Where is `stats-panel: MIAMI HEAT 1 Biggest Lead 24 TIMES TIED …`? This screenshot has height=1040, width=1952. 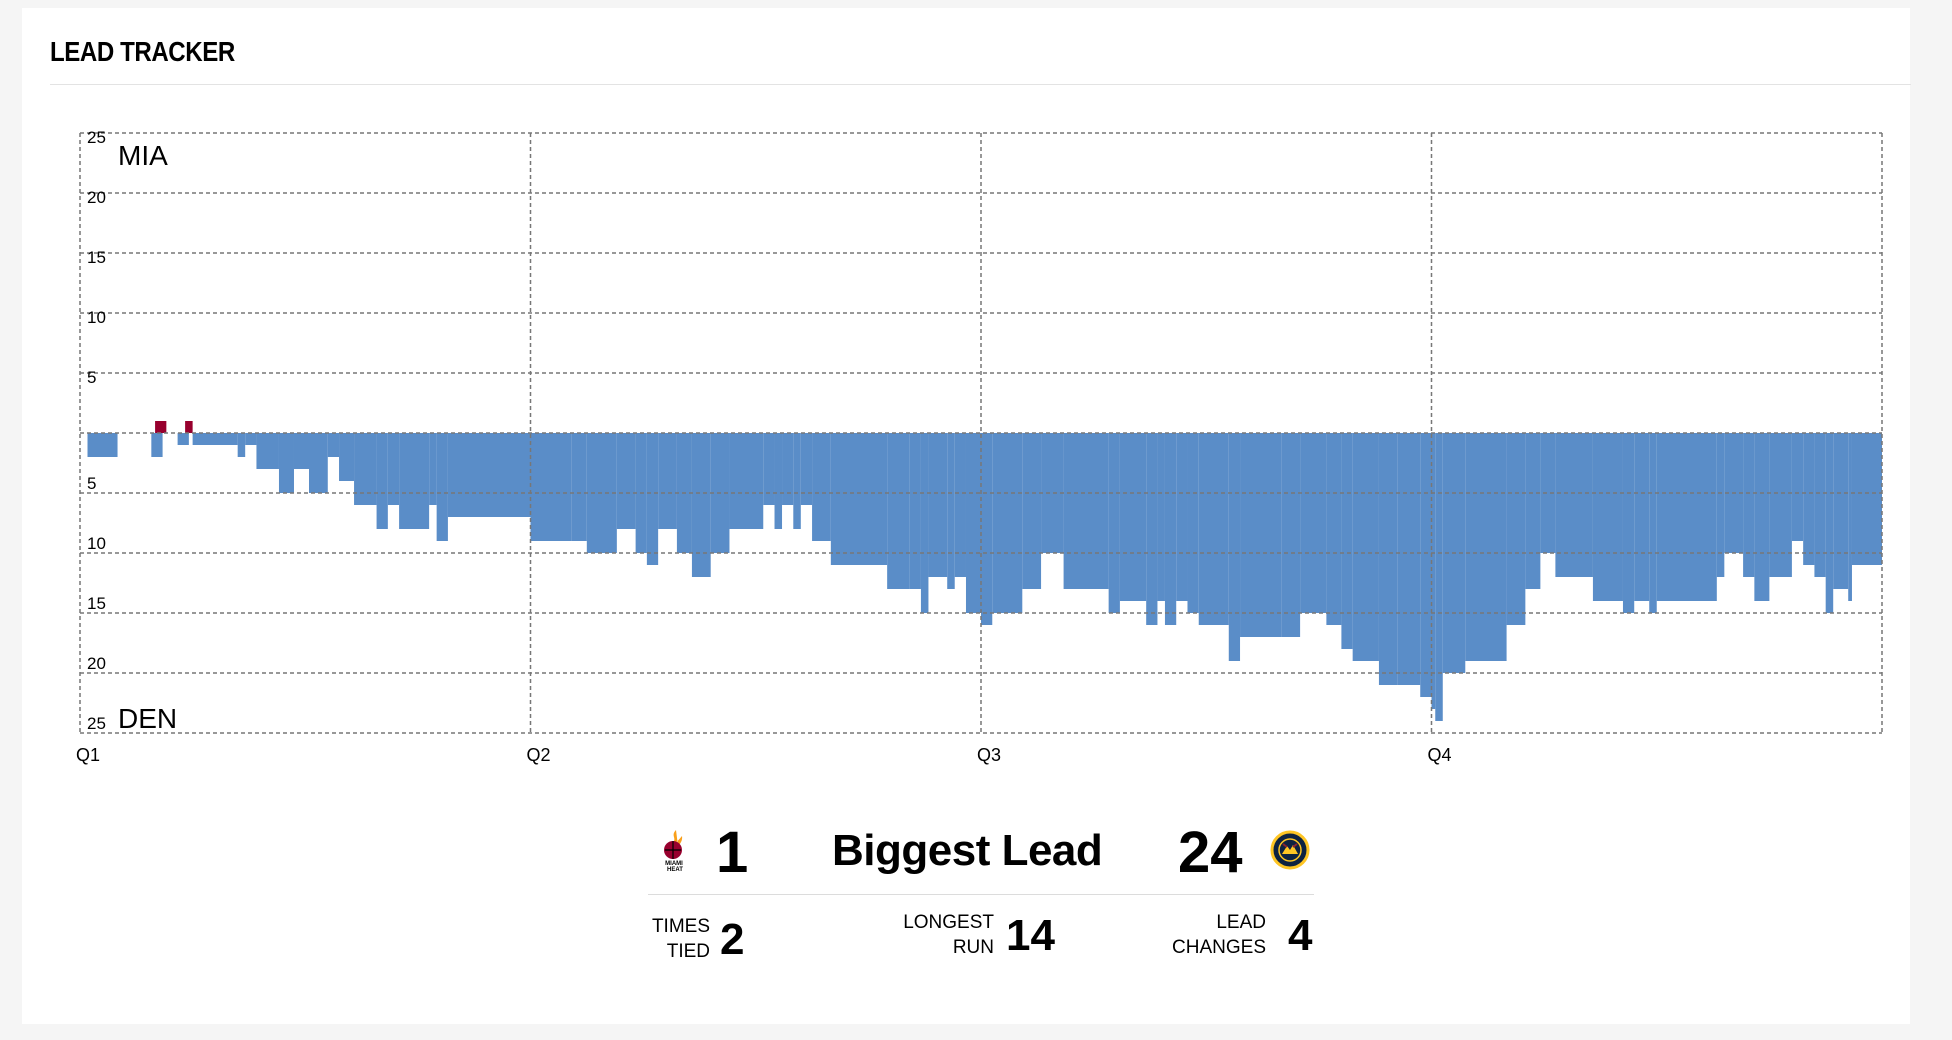
stats-panel: MIAMI HEAT 1 Biggest Lead 24 TIMES TIED … is located at coordinates (981, 890).